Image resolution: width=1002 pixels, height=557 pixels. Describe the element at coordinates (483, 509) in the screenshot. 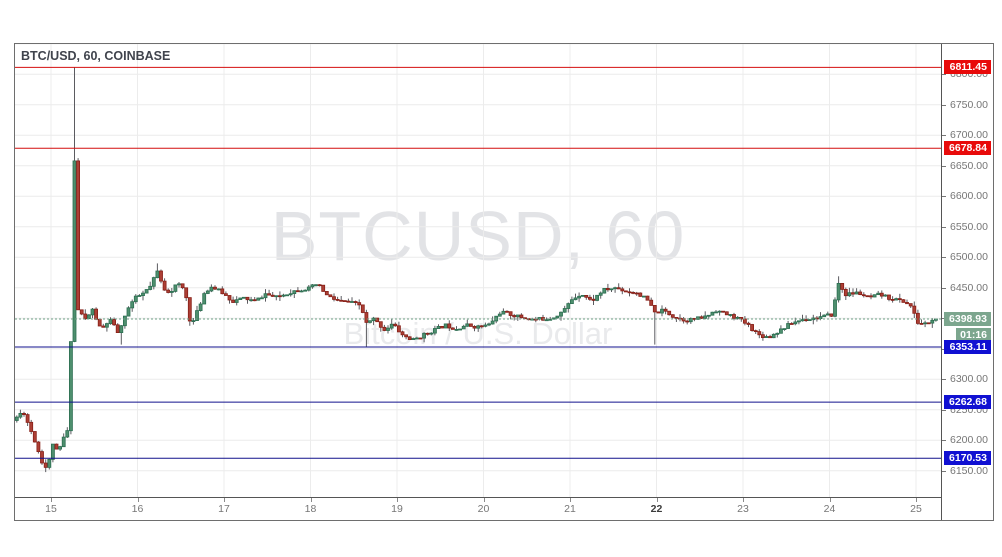

I see `time-tick-label: 20` at that location.